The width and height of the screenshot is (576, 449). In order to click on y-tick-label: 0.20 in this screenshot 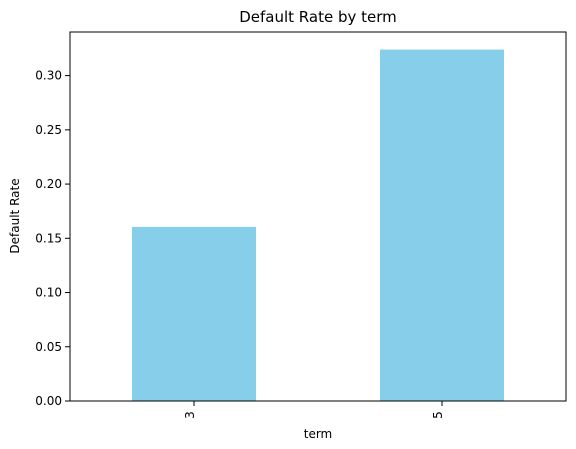, I will do `click(48, 184)`.